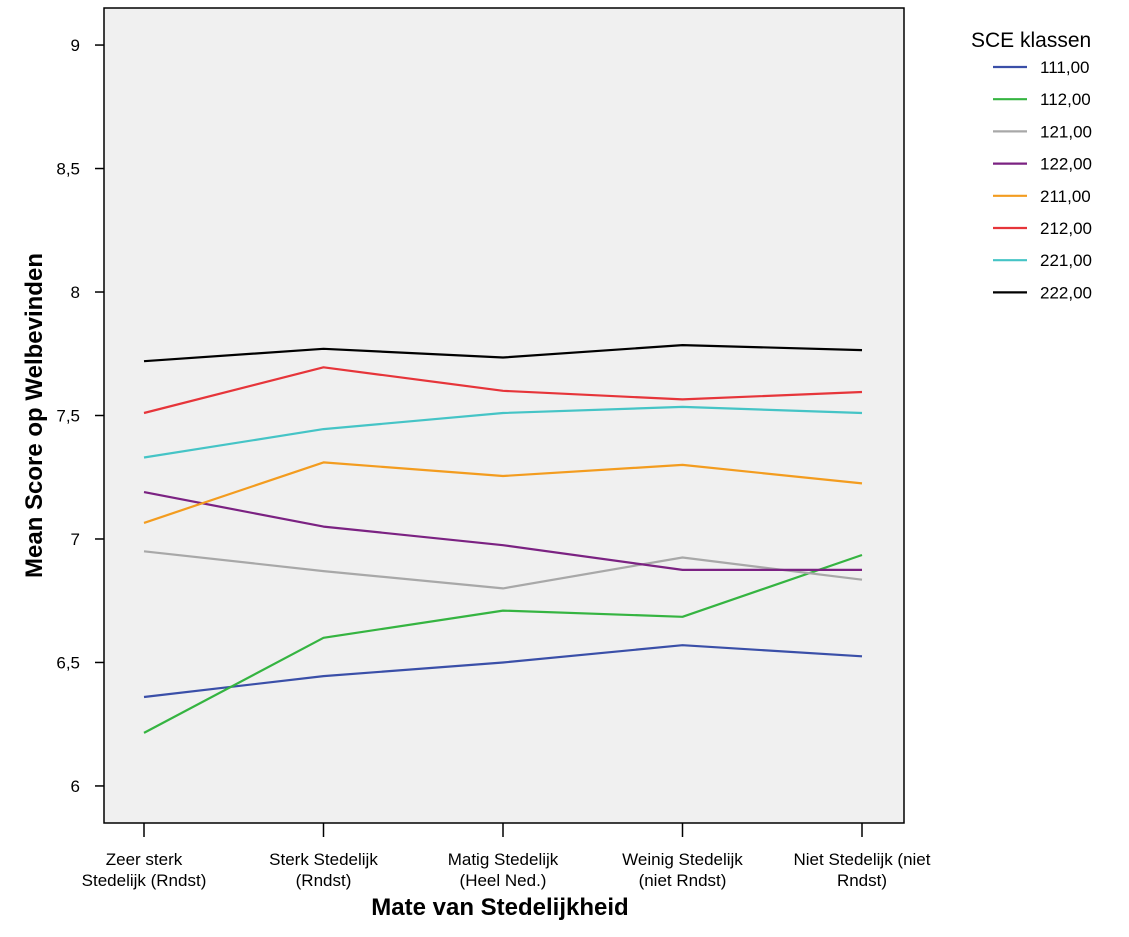  Describe the element at coordinates (68, 169) in the screenshot. I see `y-tick-label: 8,5` at that location.